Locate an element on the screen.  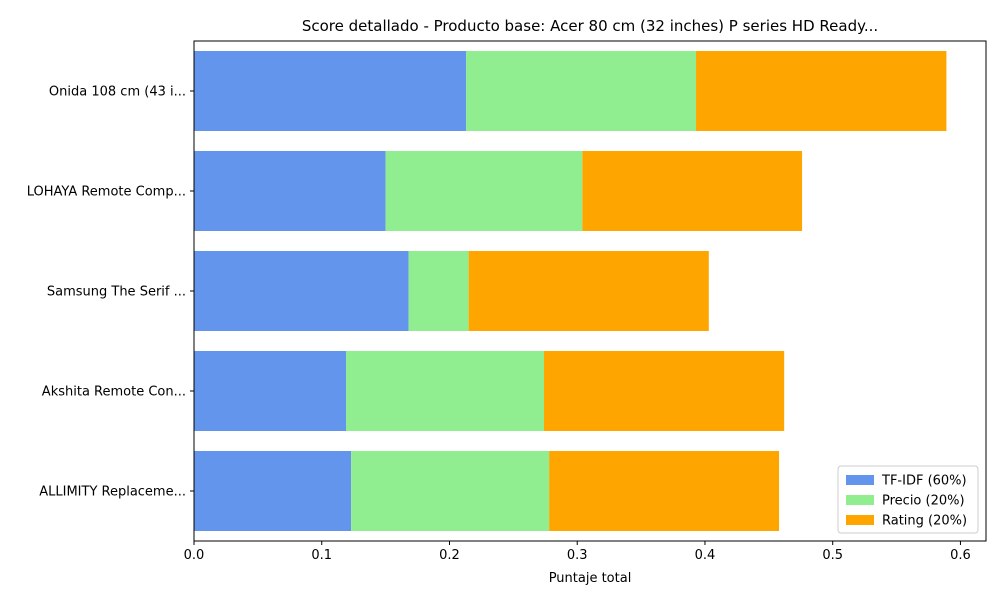
x-tick-label: 0.3 is located at coordinates (577, 555).